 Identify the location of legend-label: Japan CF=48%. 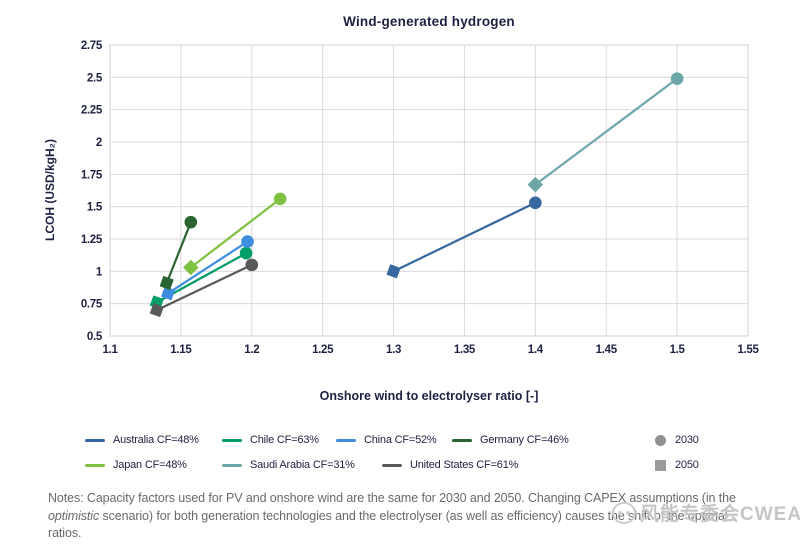
(150, 465).